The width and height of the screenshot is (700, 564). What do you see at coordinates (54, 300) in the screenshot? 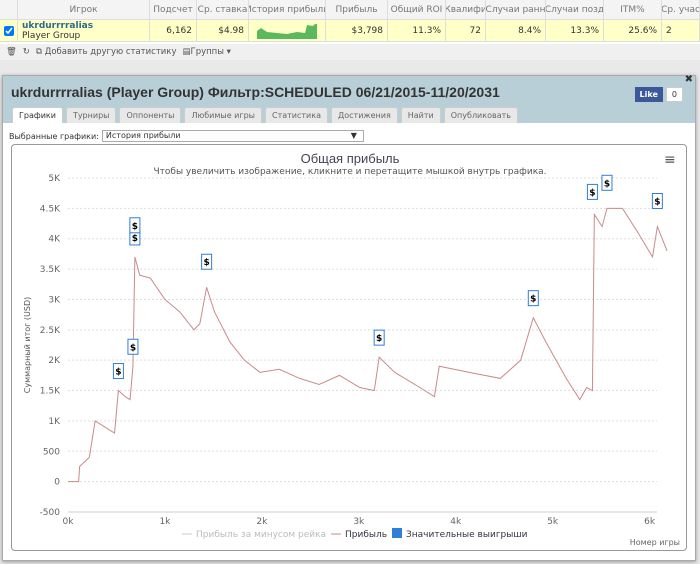
I see `y-tick-label: 3K` at bounding box center [54, 300].